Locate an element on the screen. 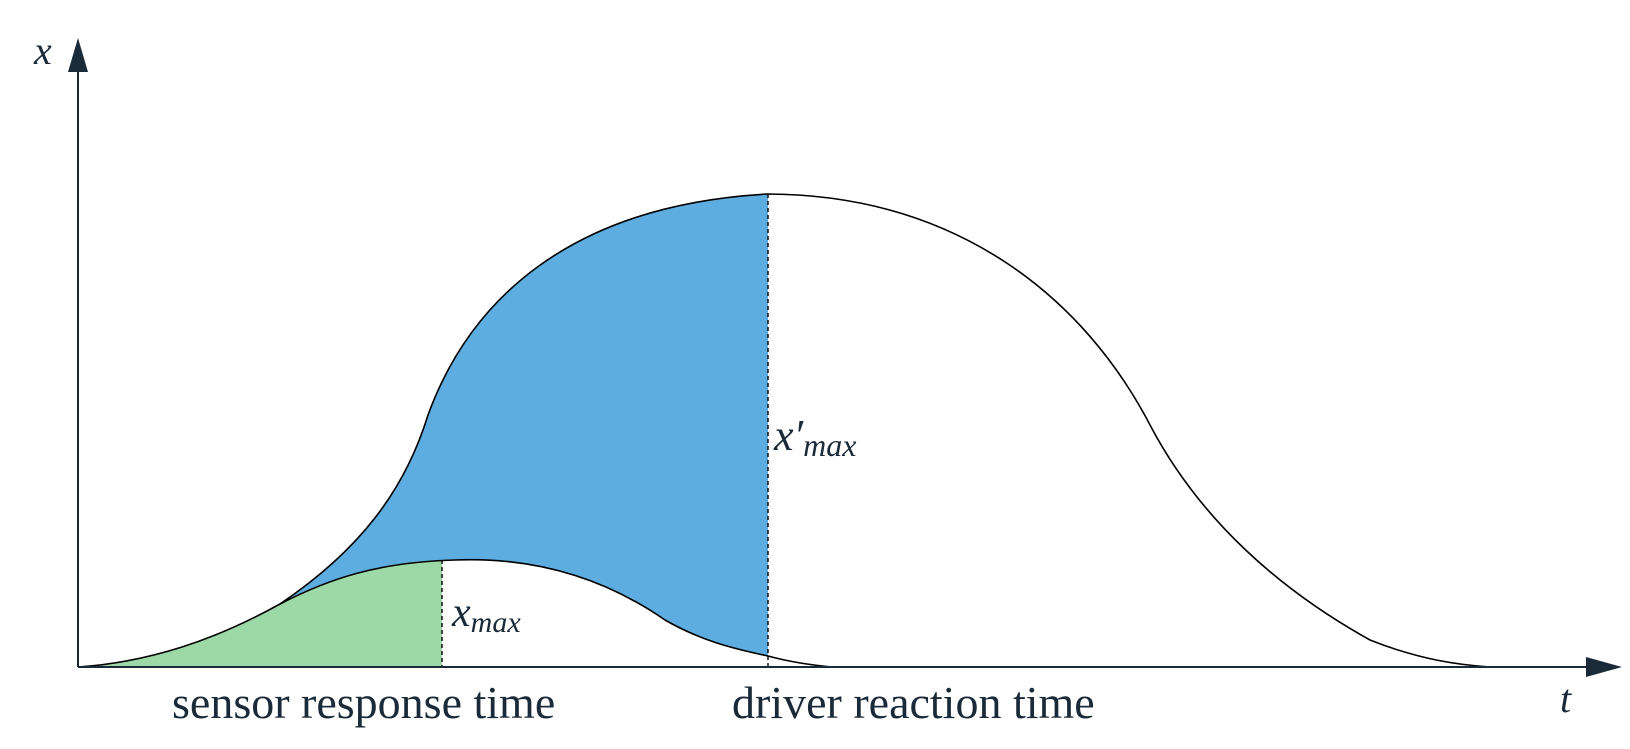 This screenshot has height=749, width=1630. x-prime-max-subscript: max is located at coordinates (829, 445).